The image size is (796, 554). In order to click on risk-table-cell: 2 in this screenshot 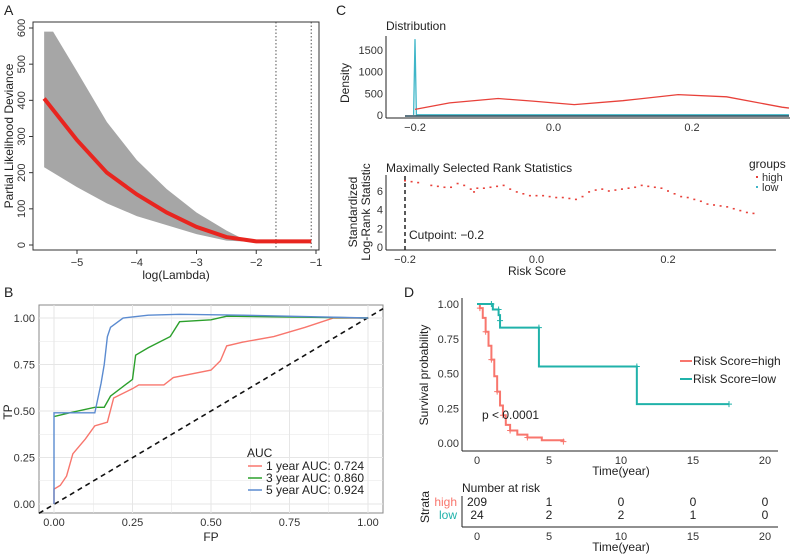, I will do `click(621, 515)`.